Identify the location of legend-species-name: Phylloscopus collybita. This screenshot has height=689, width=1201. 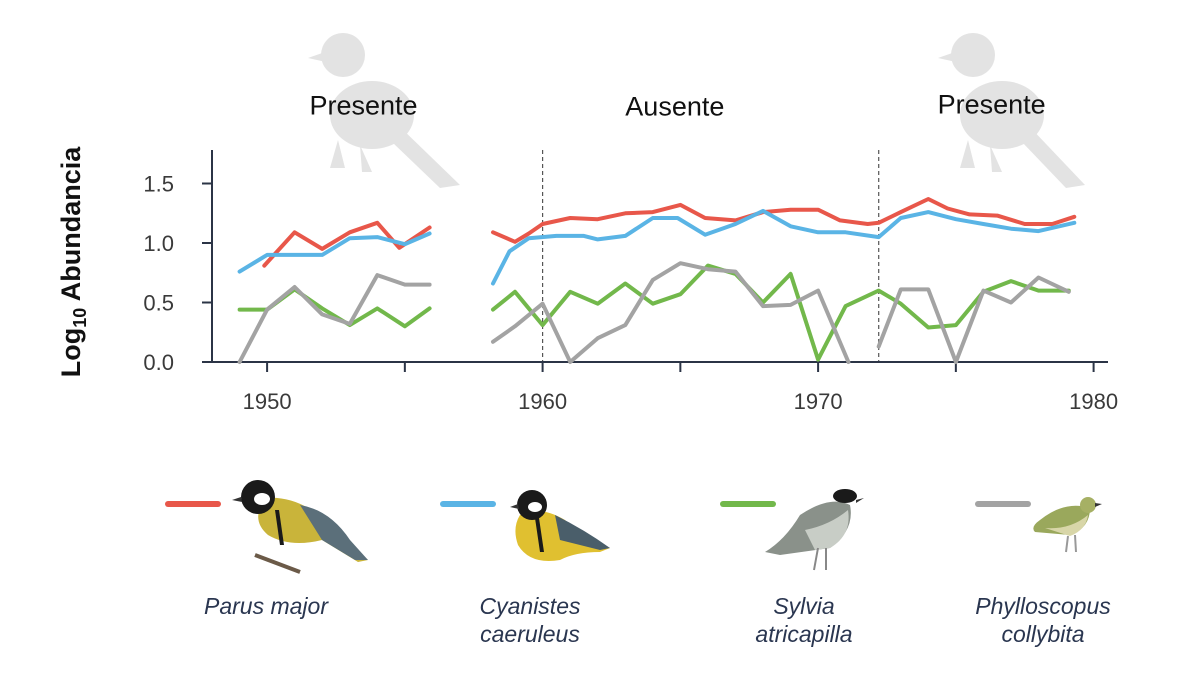
(1043, 620).